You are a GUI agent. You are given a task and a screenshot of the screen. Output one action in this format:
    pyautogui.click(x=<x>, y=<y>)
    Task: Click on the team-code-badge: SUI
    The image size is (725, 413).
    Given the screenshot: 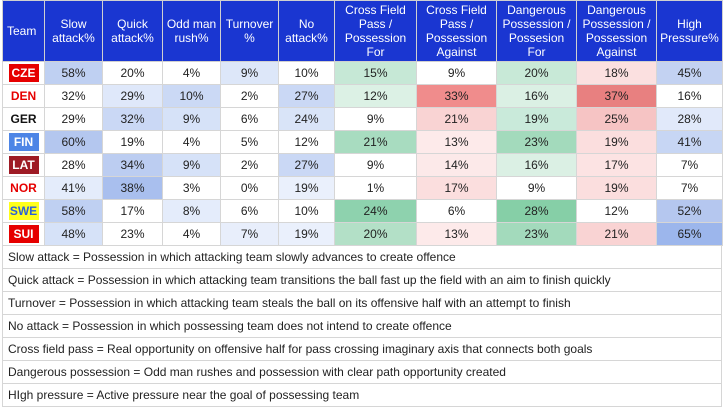 What is the action you would take?
    pyautogui.click(x=23, y=234)
    